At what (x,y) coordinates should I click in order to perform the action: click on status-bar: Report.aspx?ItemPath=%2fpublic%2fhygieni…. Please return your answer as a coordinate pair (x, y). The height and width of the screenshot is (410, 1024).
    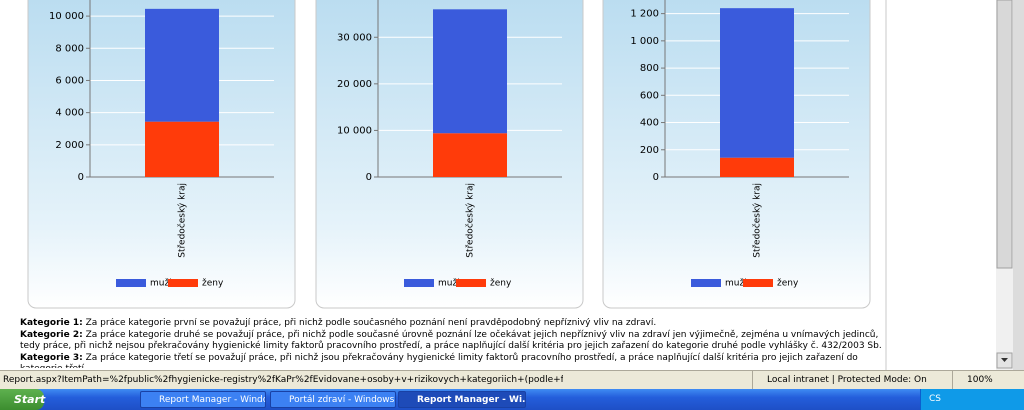
    Looking at the image, I should click on (512, 379).